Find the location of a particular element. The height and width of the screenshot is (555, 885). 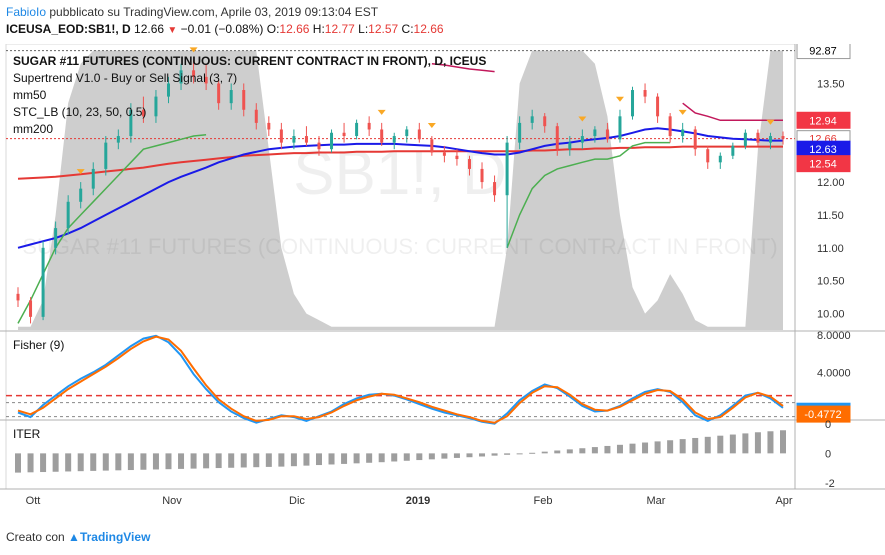

created-with-label: Creato con is located at coordinates (35, 537).